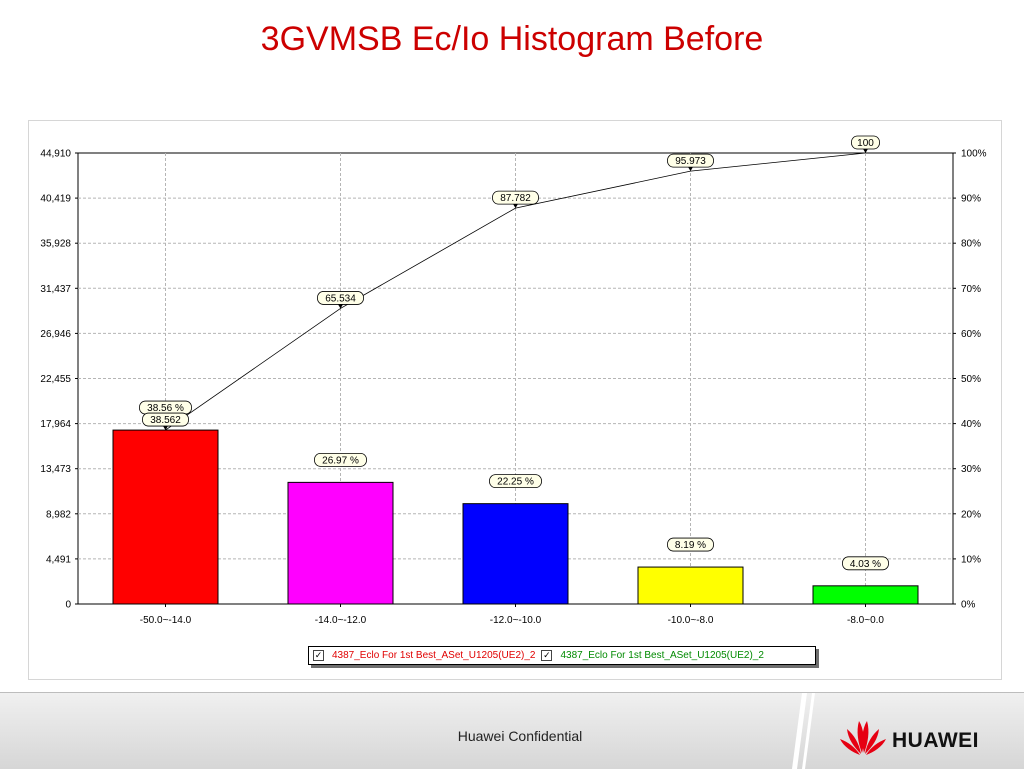  I want to click on bar-value-label: 4.03 %, so click(865, 563).